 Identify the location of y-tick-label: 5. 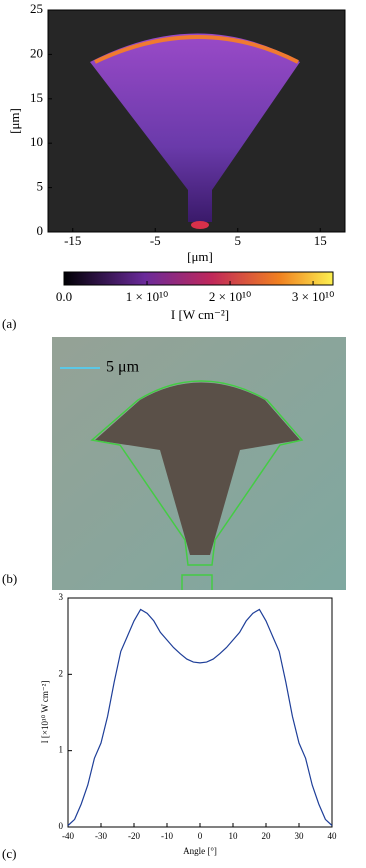
(40, 186).